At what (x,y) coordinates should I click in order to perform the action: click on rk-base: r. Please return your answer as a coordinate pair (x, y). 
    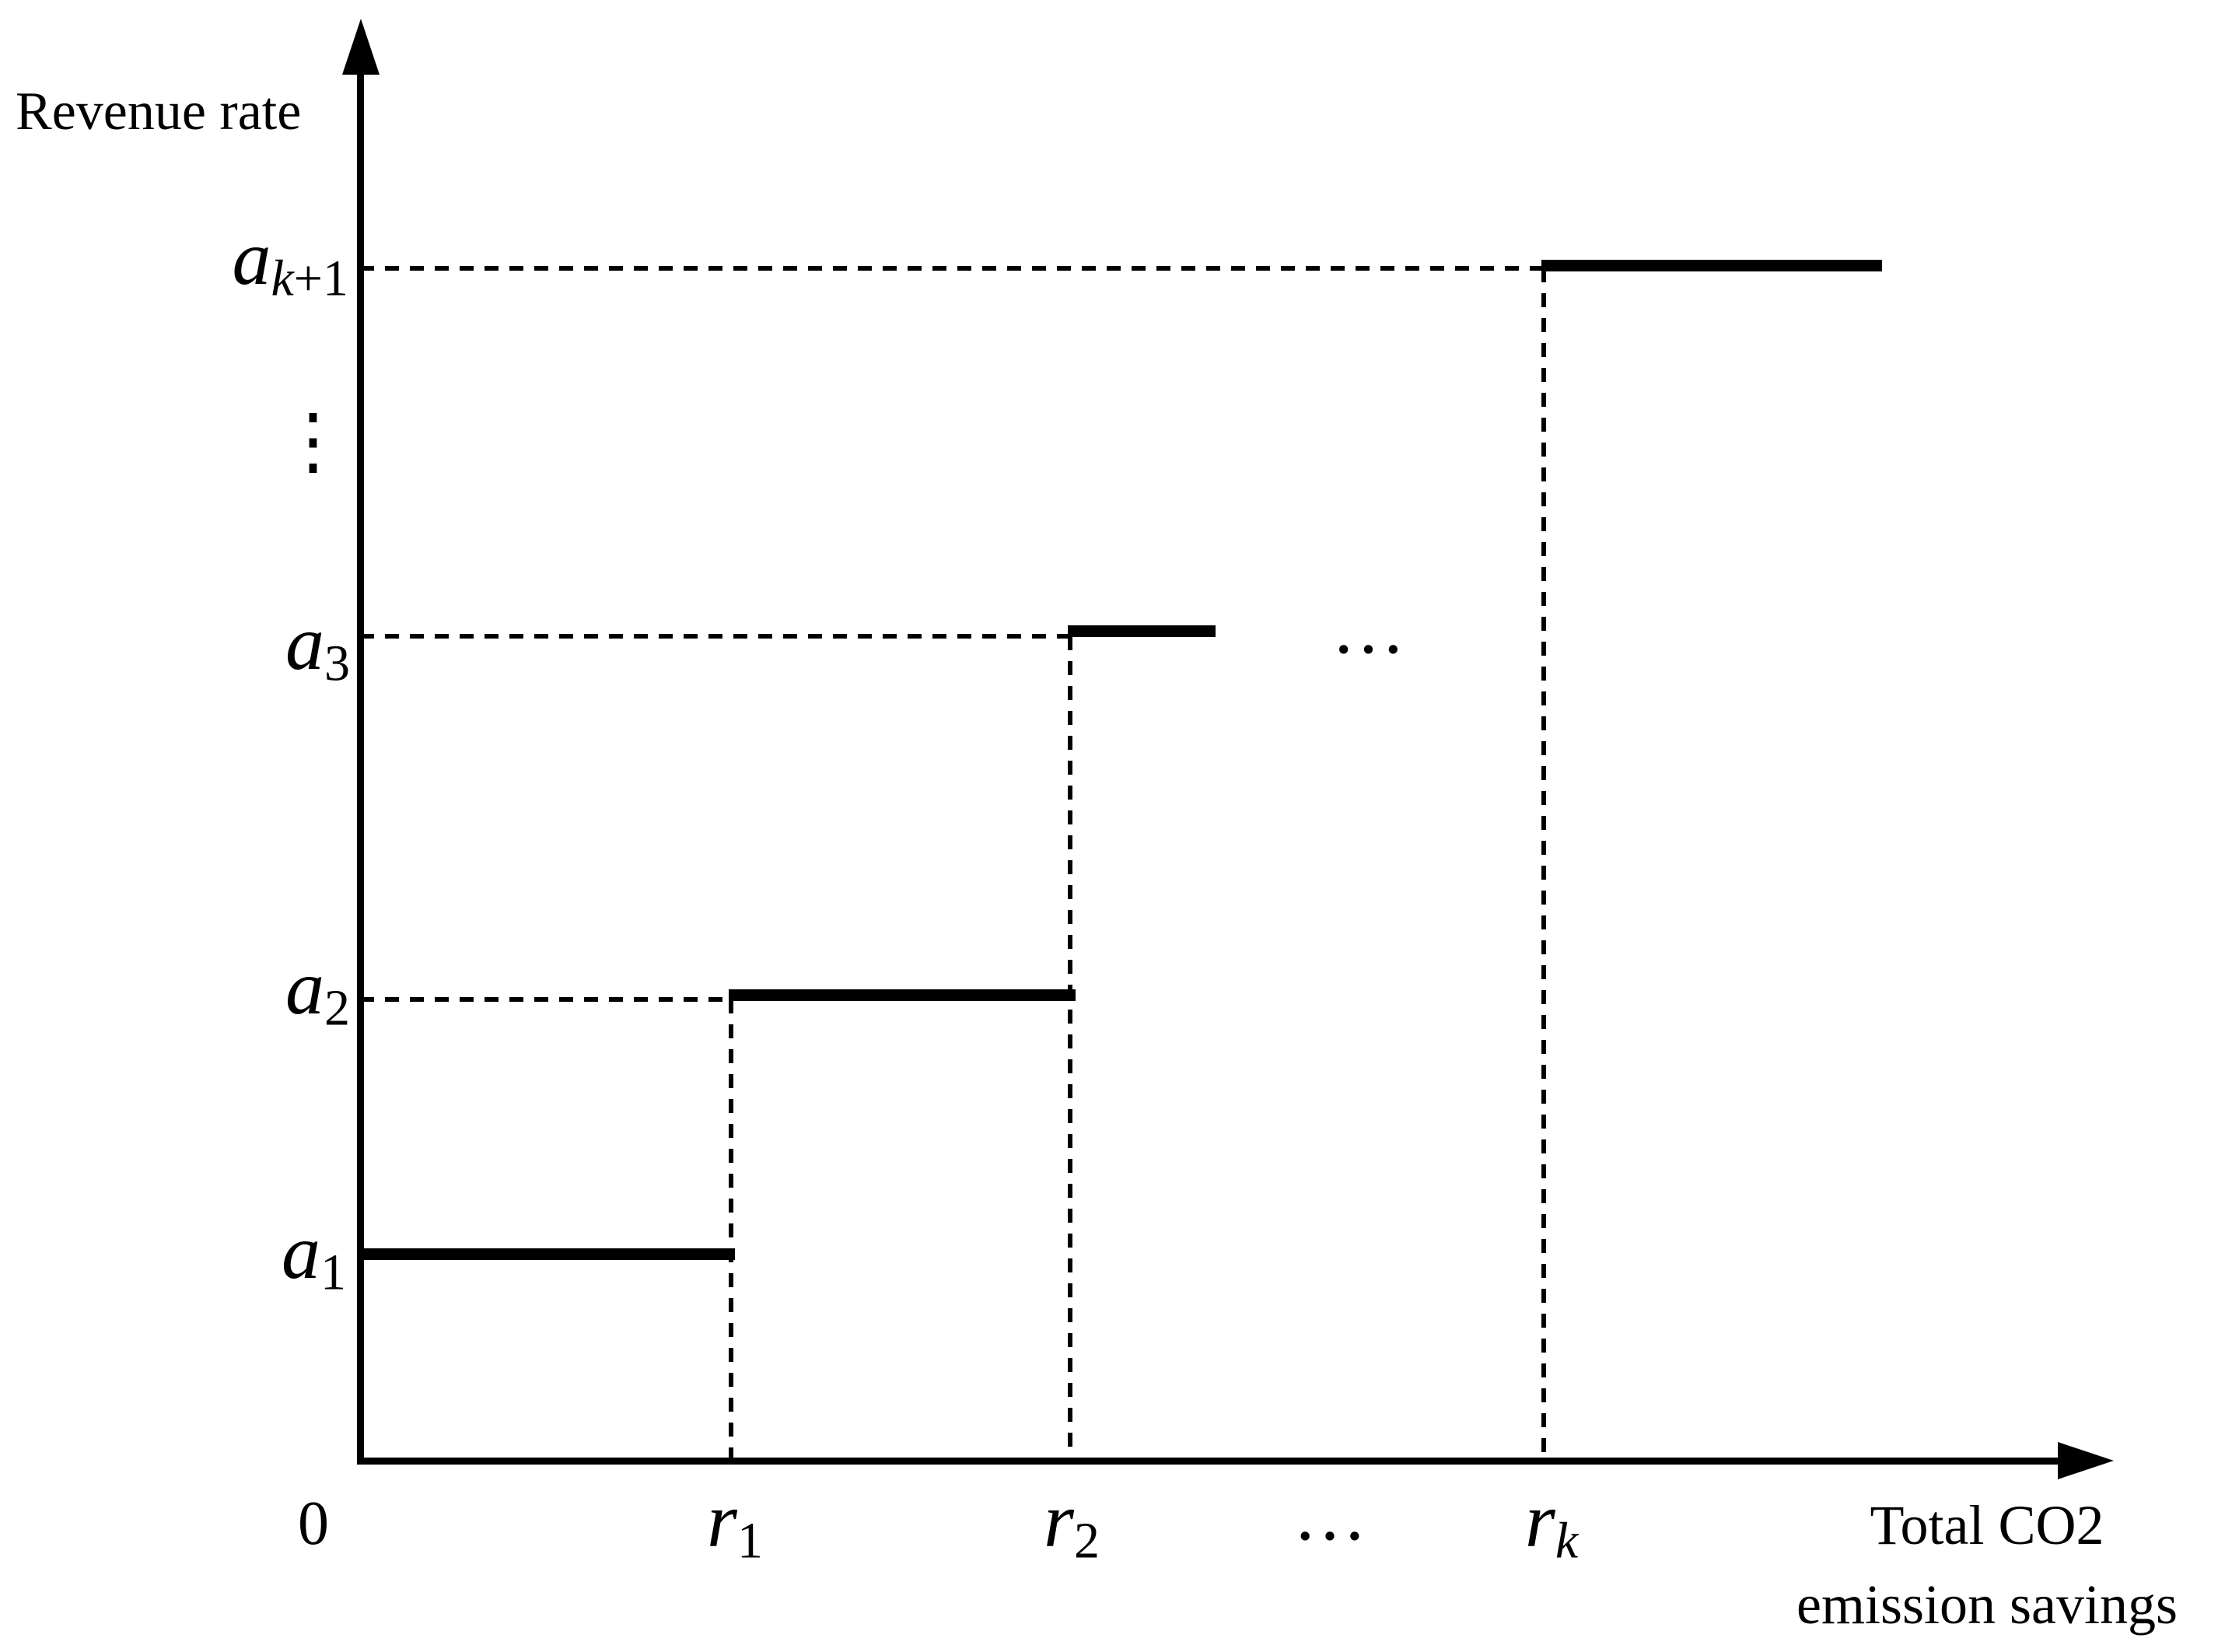
    Looking at the image, I should click on (1540, 1520).